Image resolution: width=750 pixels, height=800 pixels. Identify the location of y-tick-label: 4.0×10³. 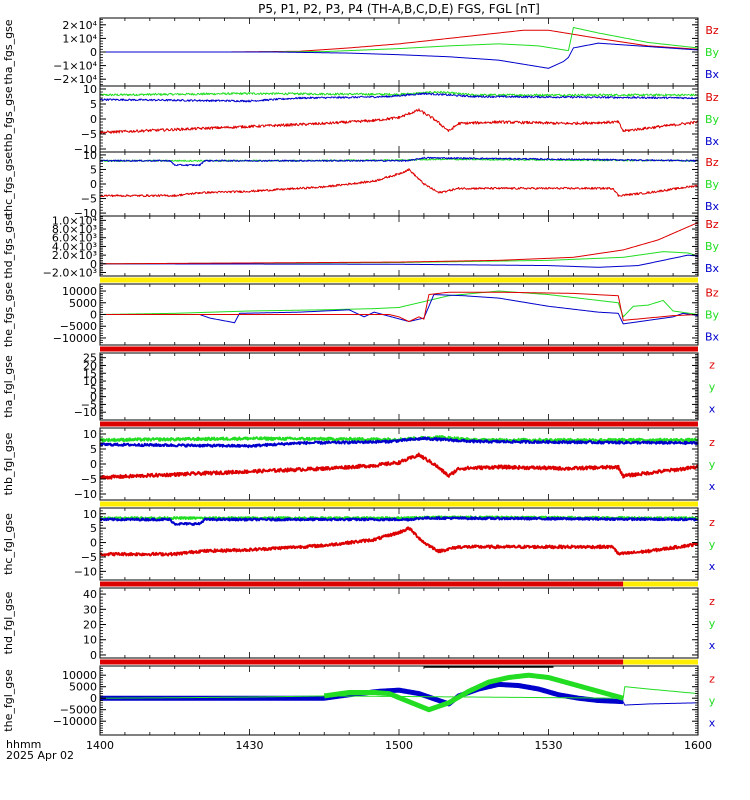
(74, 246).